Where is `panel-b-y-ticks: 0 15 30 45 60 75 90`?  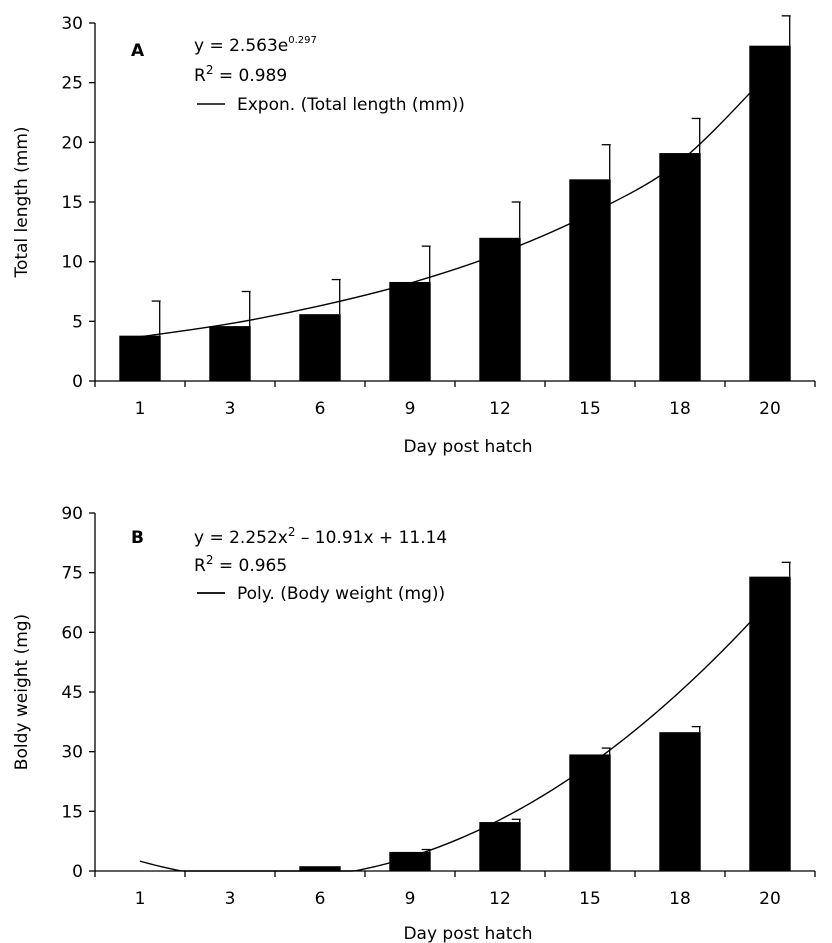 panel-b-y-ticks: 0 15 30 45 60 75 90 is located at coordinates (78, 693).